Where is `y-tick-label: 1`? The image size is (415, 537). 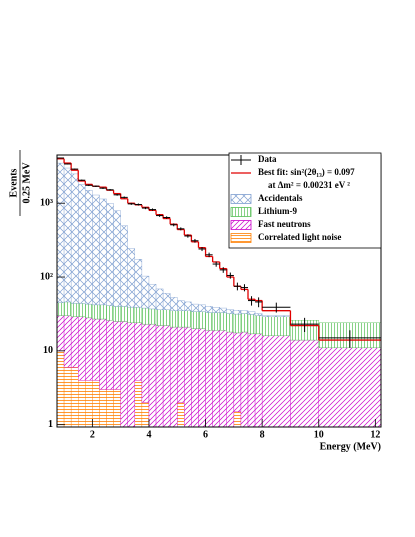 y-tick-label: 1 is located at coordinates (50, 424).